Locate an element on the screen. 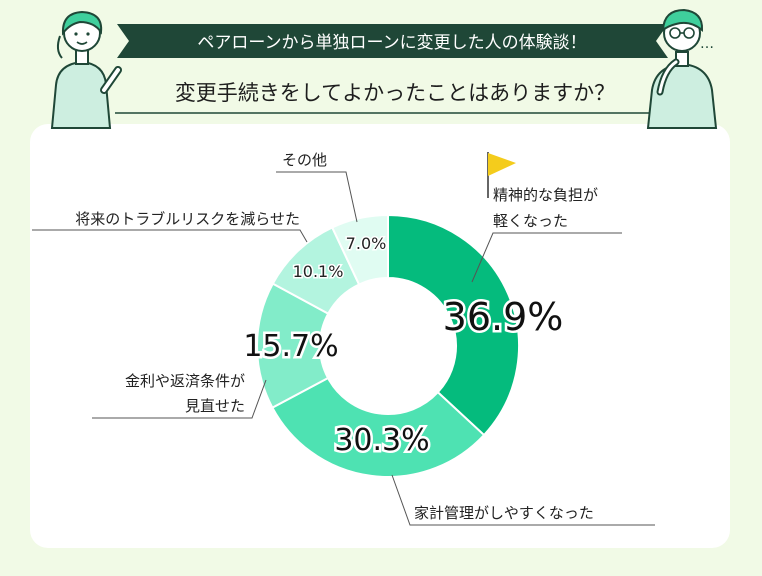  woman-pointing-illustration is located at coordinates (86, 69).